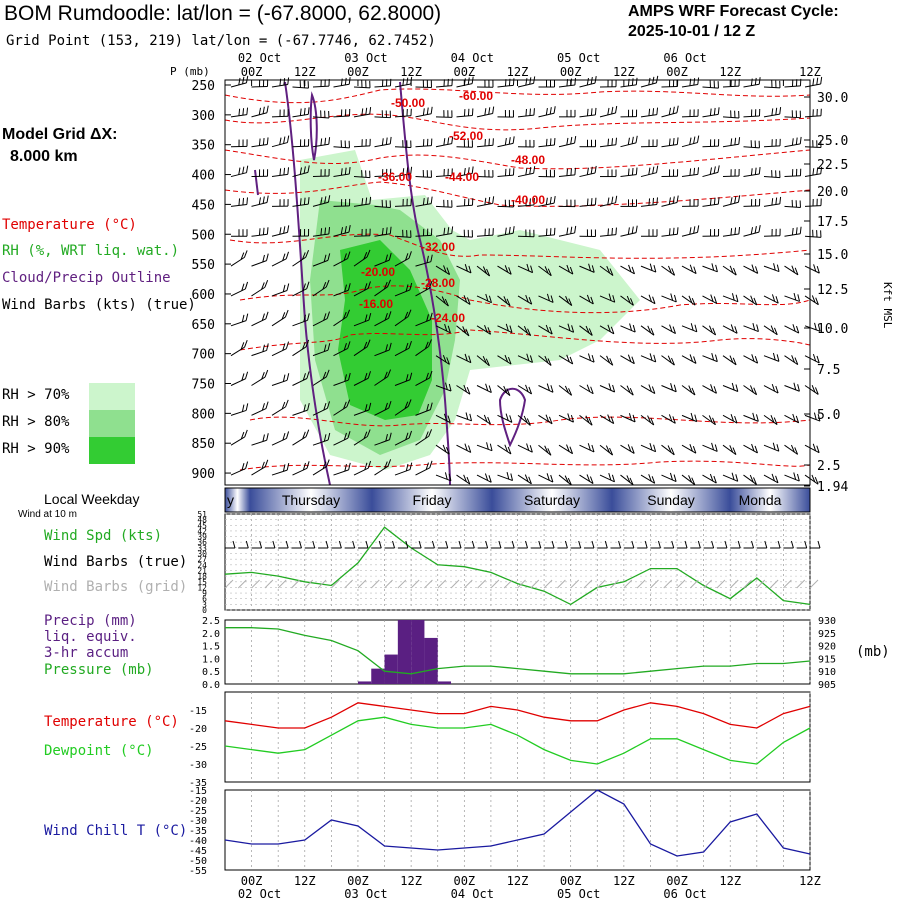  I want to click on temperature-contour-label: -36.00, so click(395, 177).